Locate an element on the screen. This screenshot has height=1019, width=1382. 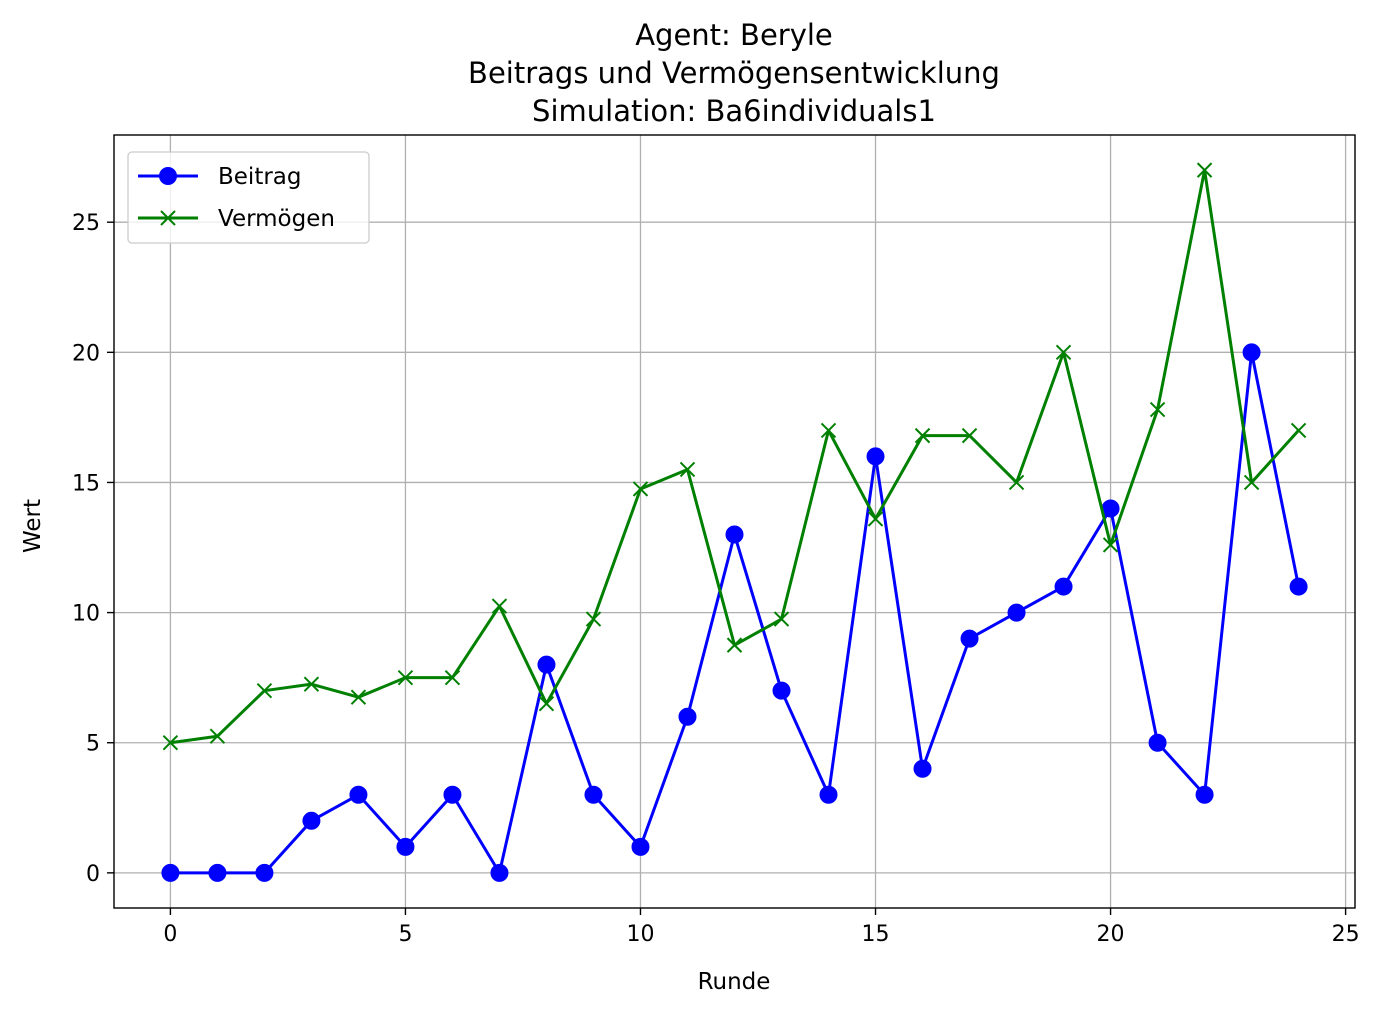
x-tick-label: 20 is located at coordinates (1111, 934).